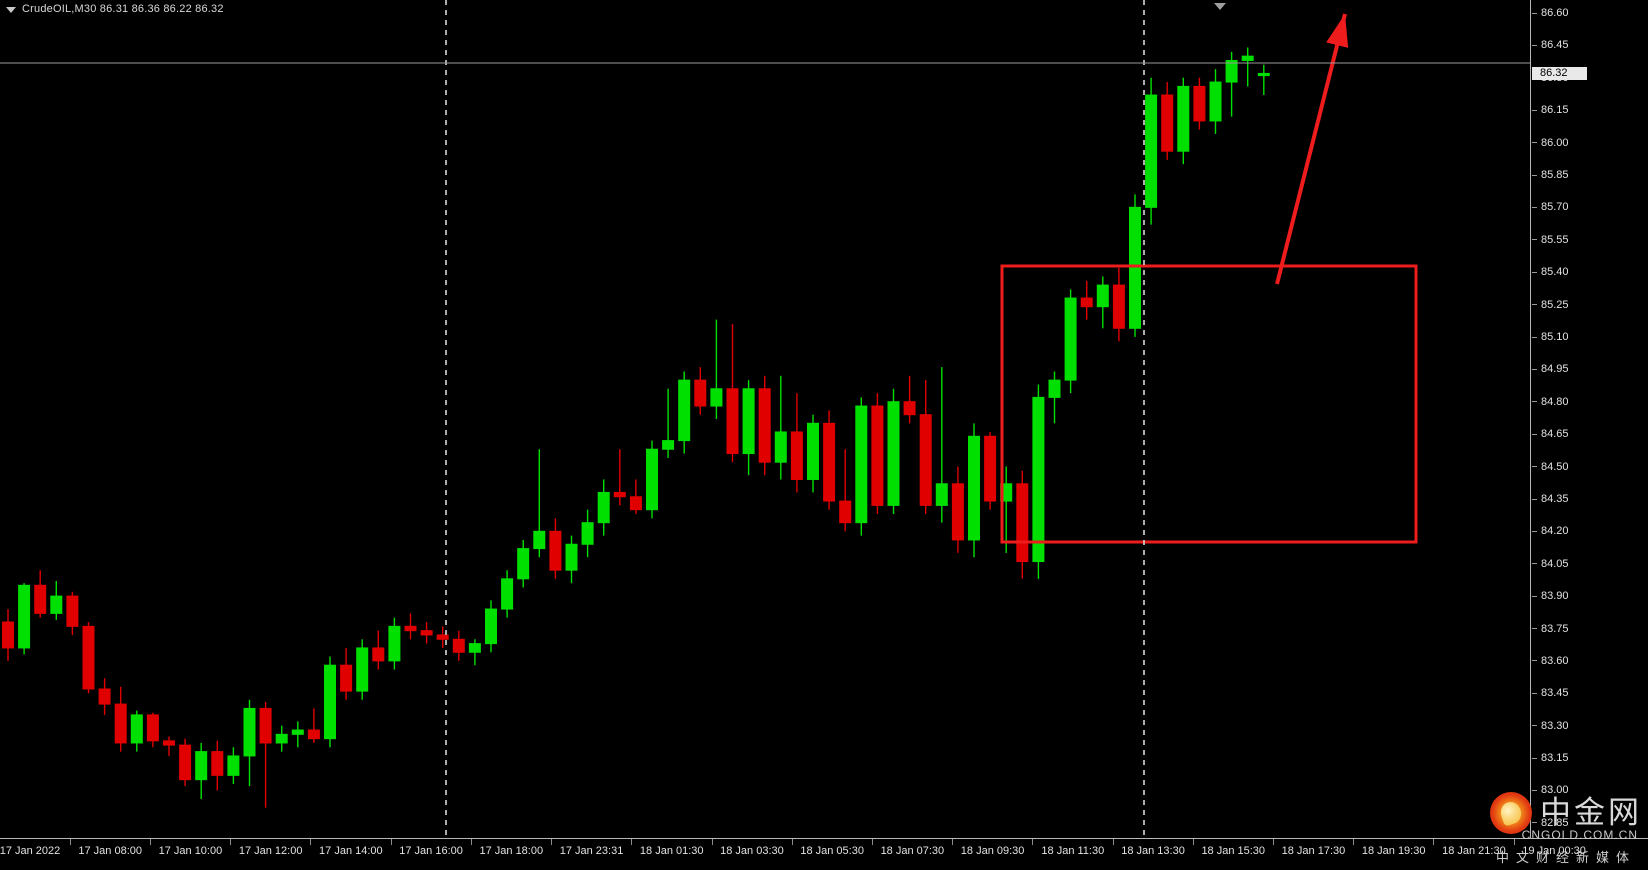 The height and width of the screenshot is (870, 1648). What do you see at coordinates (1555, 304) in the screenshot?
I see `price-axis-tick-label: 85.25` at bounding box center [1555, 304].